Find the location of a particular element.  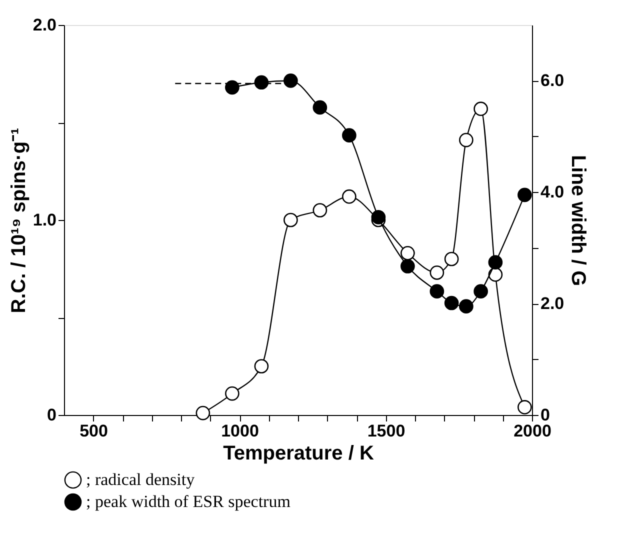

y2-tick-label: 2.0 is located at coordinates (552, 304).